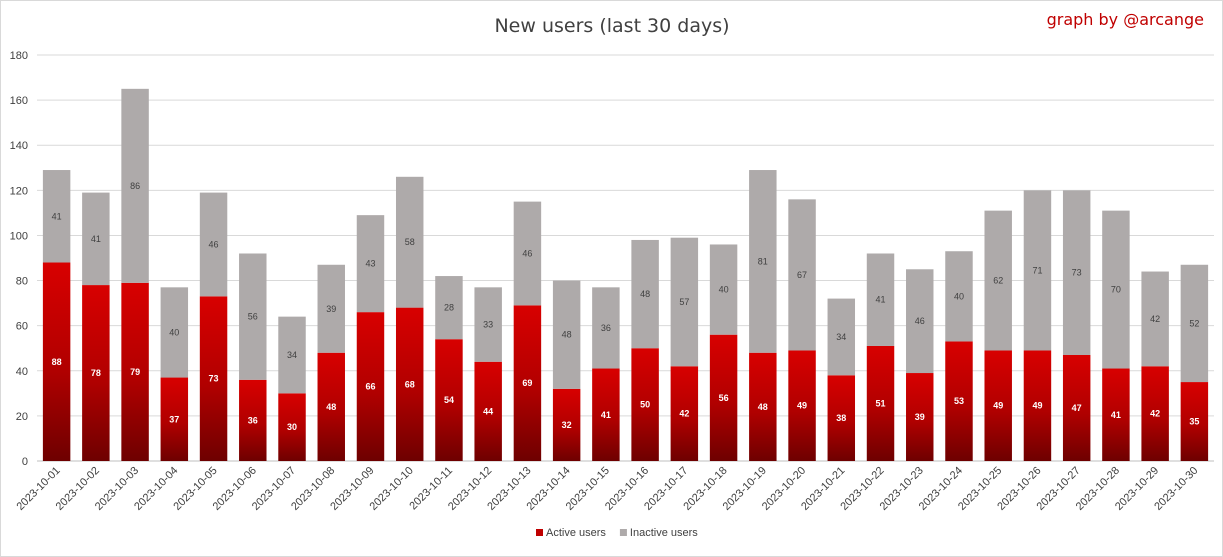  What do you see at coordinates (881, 300) in the screenshot?
I see `data-label-inactive: 41` at bounding box center [881, 300].